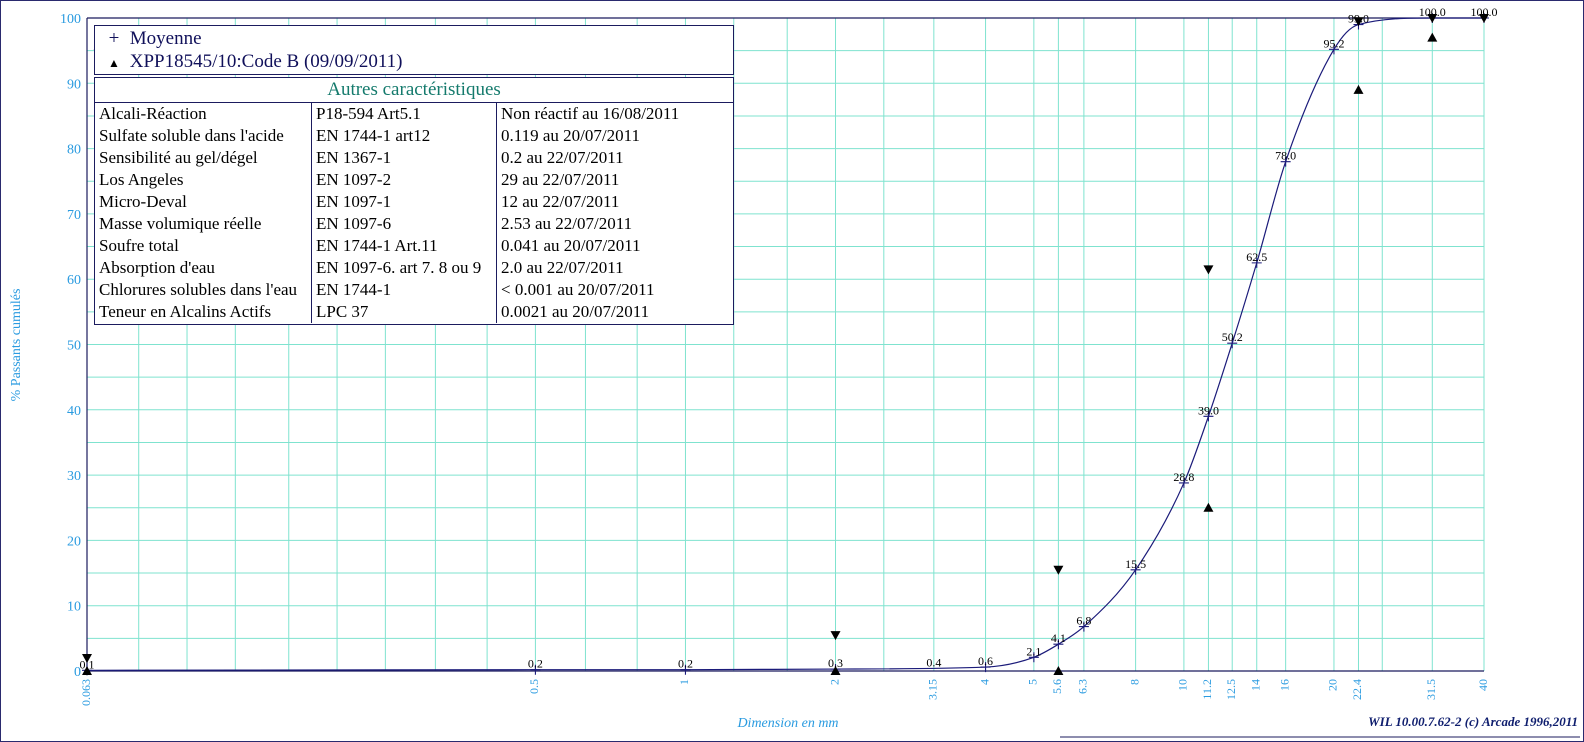 The width and height of the screenshot is (1584, 742). I want to click on data-label: 99.0, so click(1358, 19).